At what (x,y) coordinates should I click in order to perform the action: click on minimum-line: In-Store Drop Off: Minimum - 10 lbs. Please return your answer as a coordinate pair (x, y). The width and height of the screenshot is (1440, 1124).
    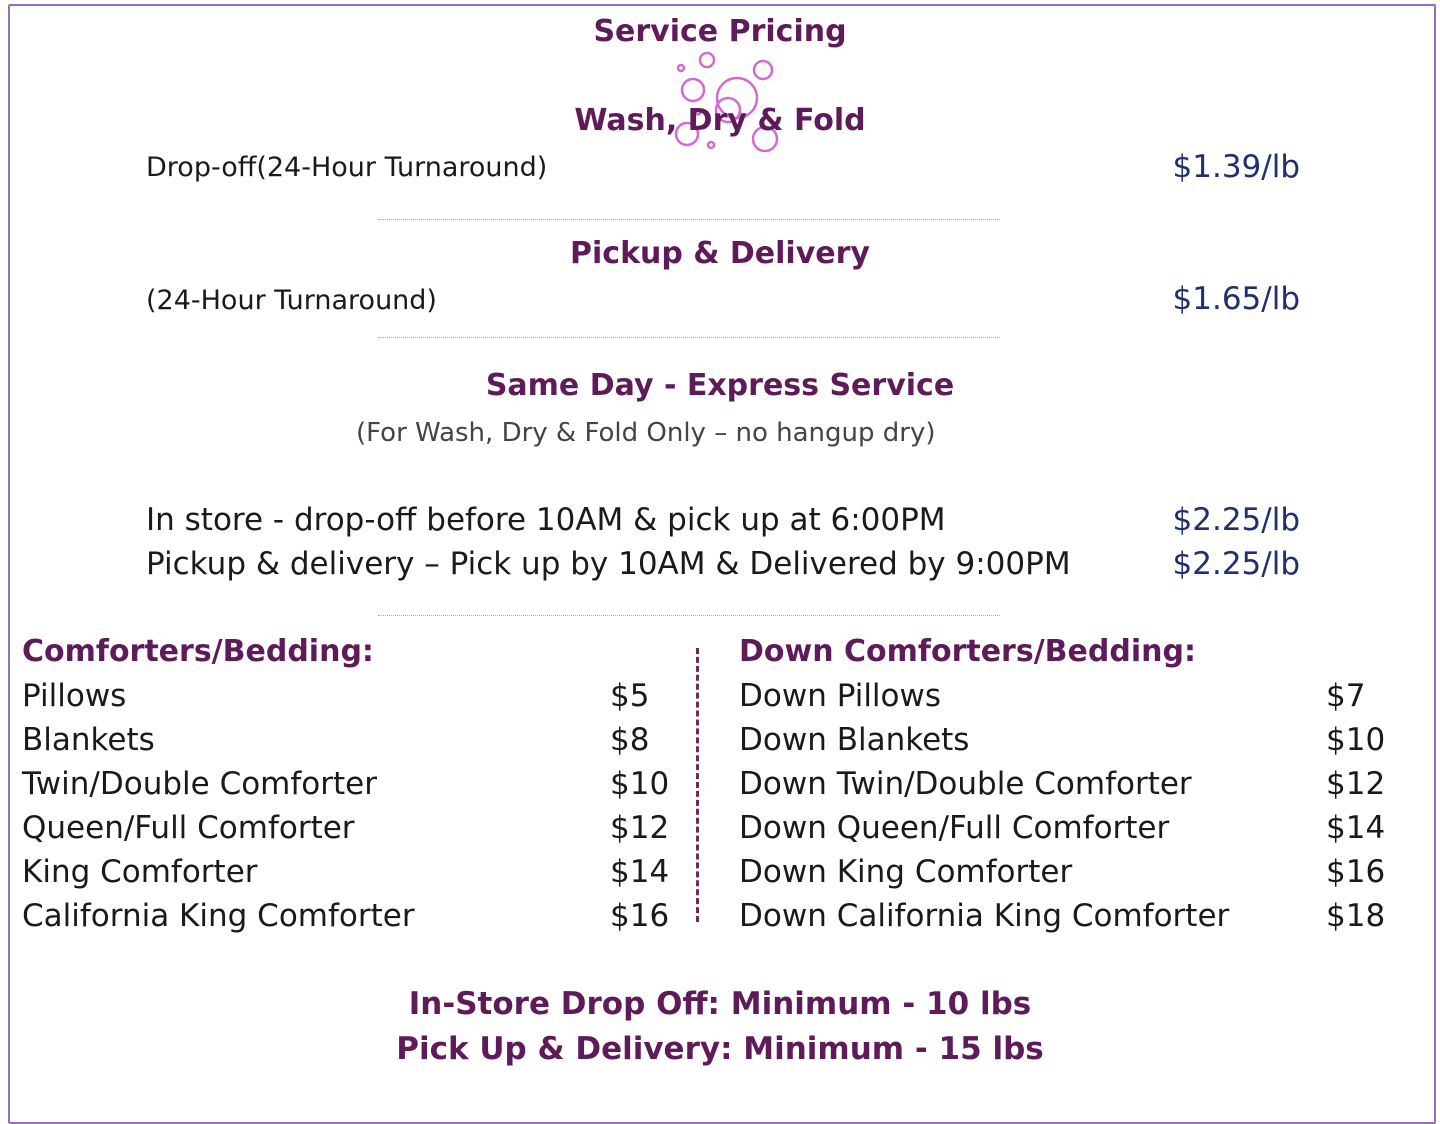
    Looking at the image, I should click on (720, 1004).